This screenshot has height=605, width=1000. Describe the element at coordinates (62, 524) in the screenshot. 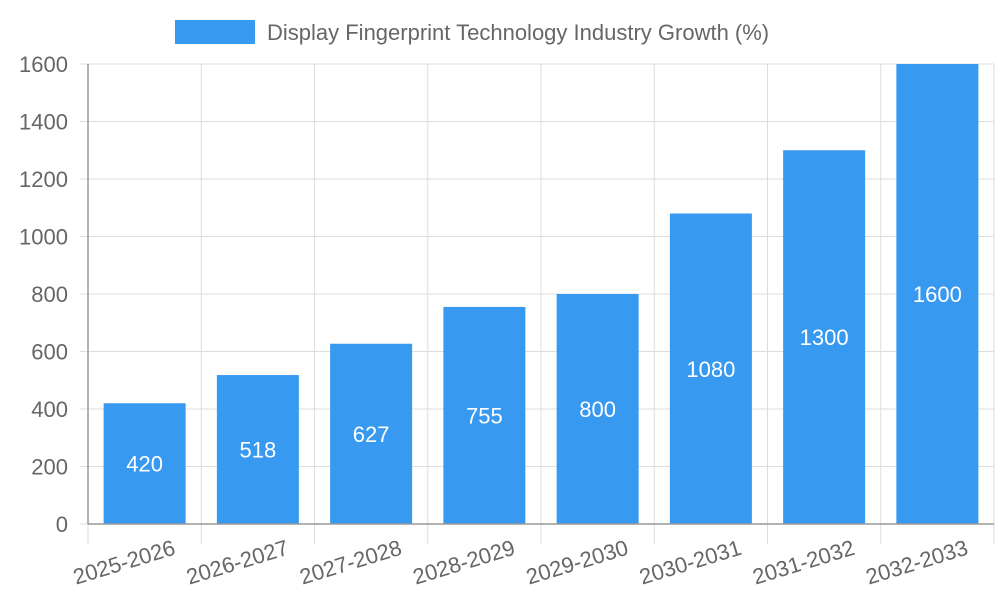

I see `y-tick-label: 0` at that location.